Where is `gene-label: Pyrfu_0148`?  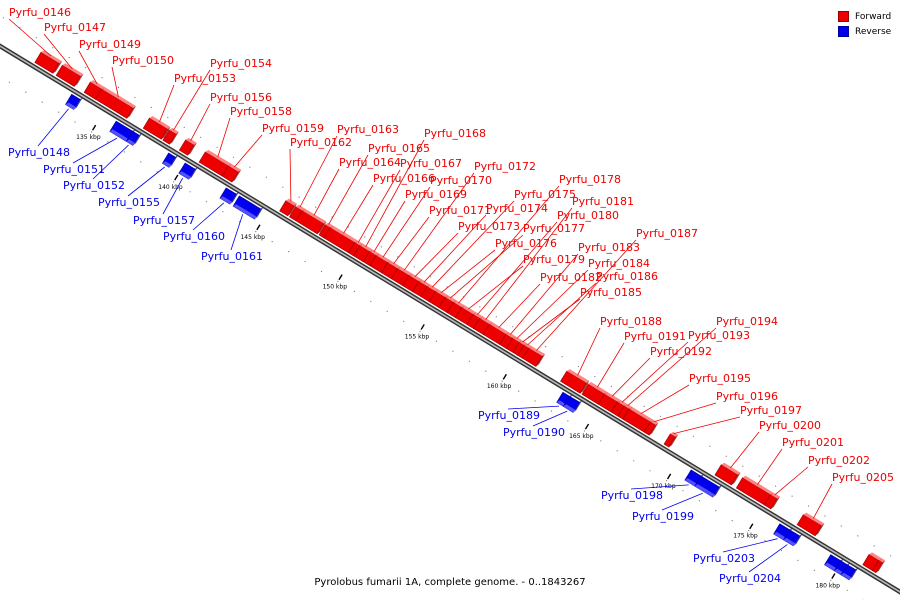 gene-label: Pyrfu_0148 is located at coordinates (39, 152).